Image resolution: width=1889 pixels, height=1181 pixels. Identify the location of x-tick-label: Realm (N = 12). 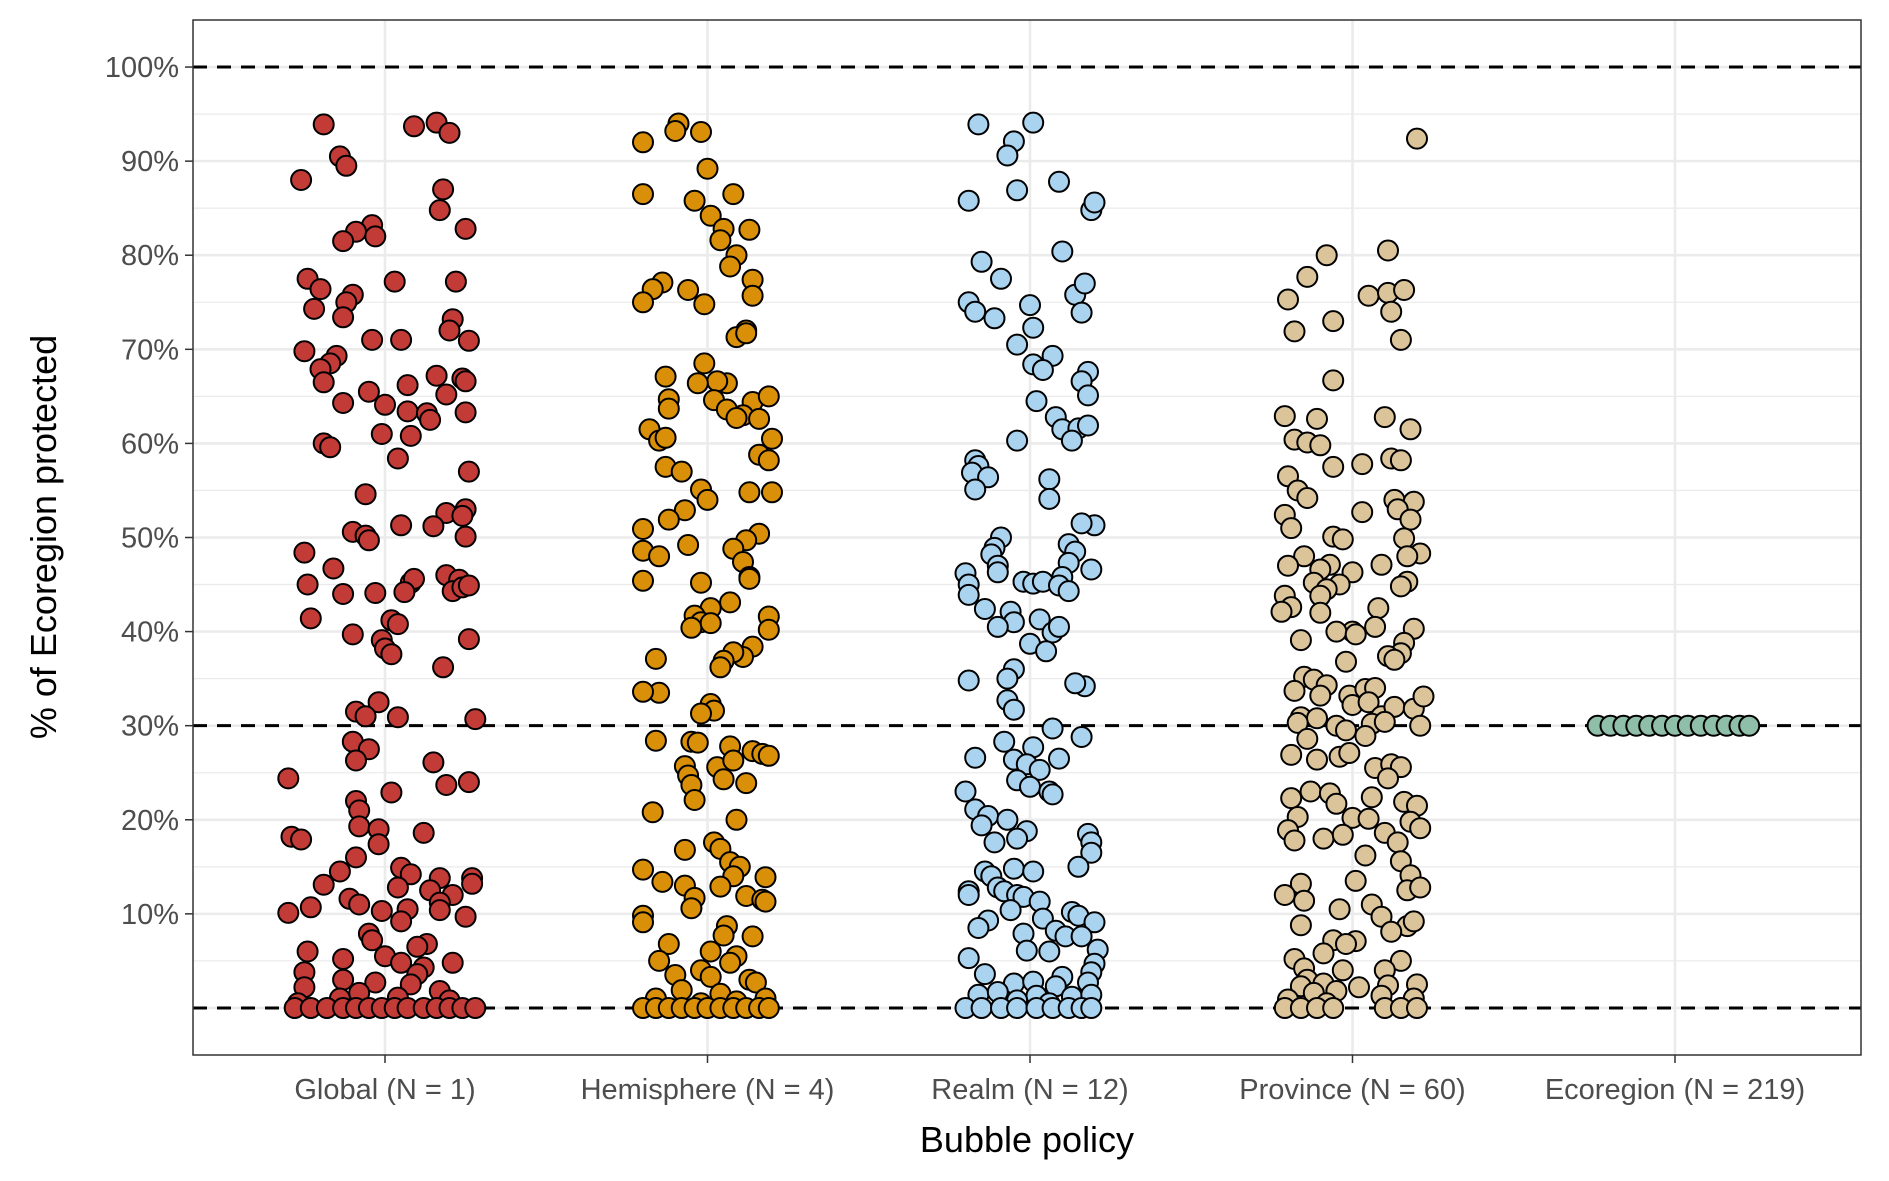
(1029, 1090).